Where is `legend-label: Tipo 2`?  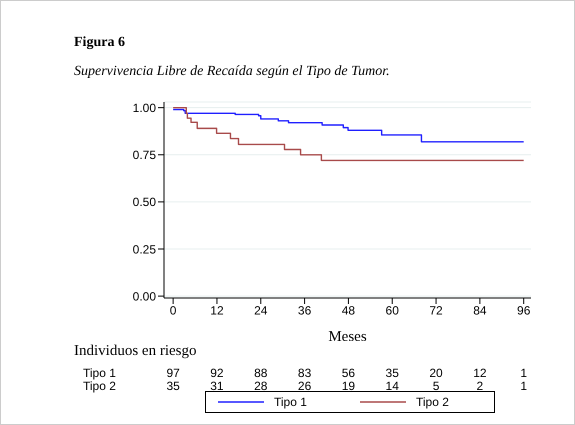
legend-label: Tipo 2 is located at coordinates (432, 402).